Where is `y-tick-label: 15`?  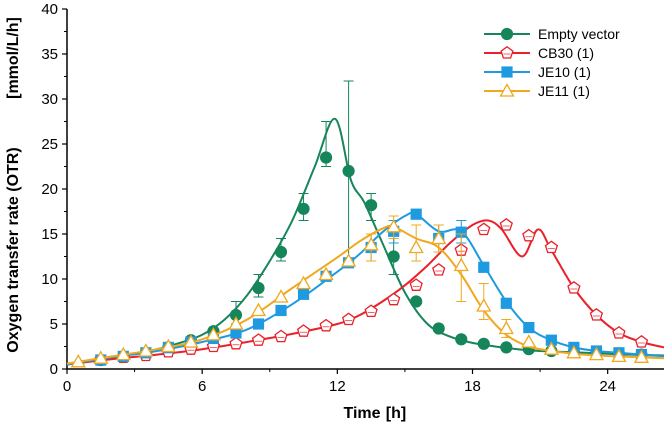 y-tick-label: 15 is located at coordinates (49, 234).